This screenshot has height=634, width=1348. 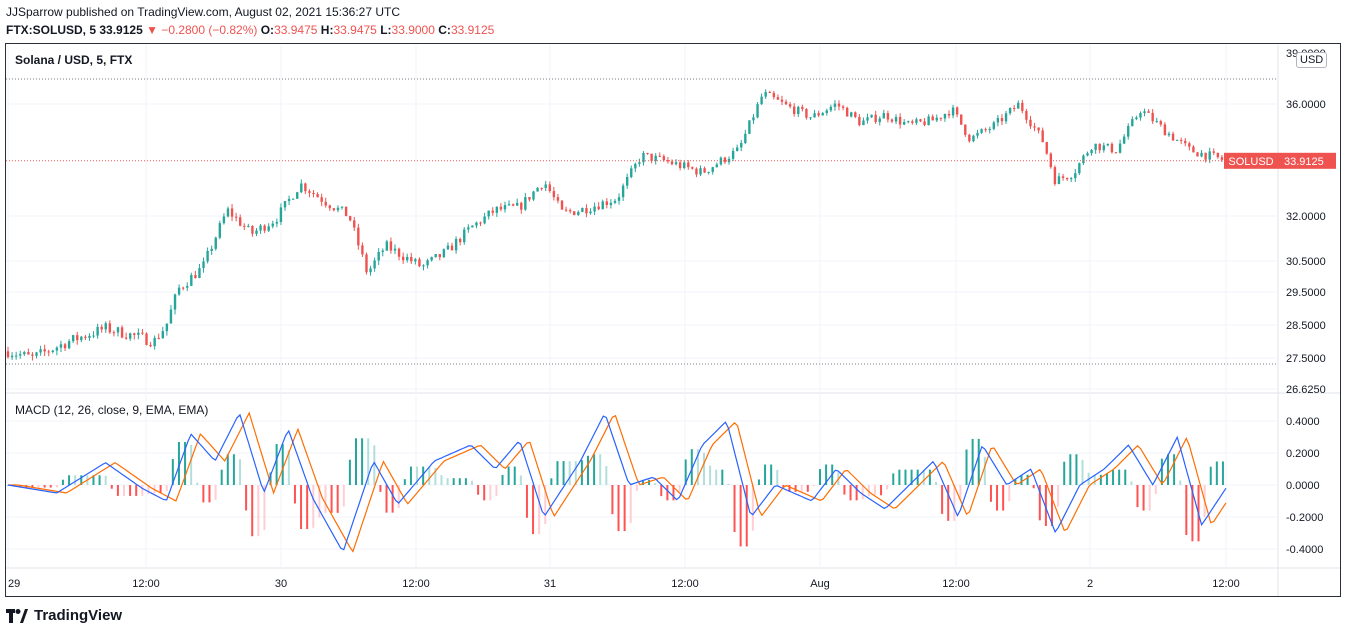 I want to click on high-value: 33.9475, so click(x=355, y=30).